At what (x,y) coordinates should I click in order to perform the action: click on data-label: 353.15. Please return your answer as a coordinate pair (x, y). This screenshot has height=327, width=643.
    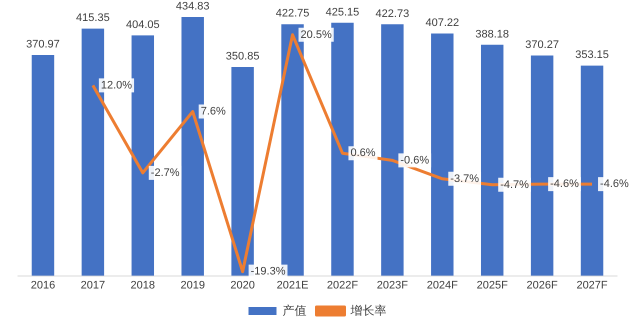
    Looking at the image, I should click on (592, 55).